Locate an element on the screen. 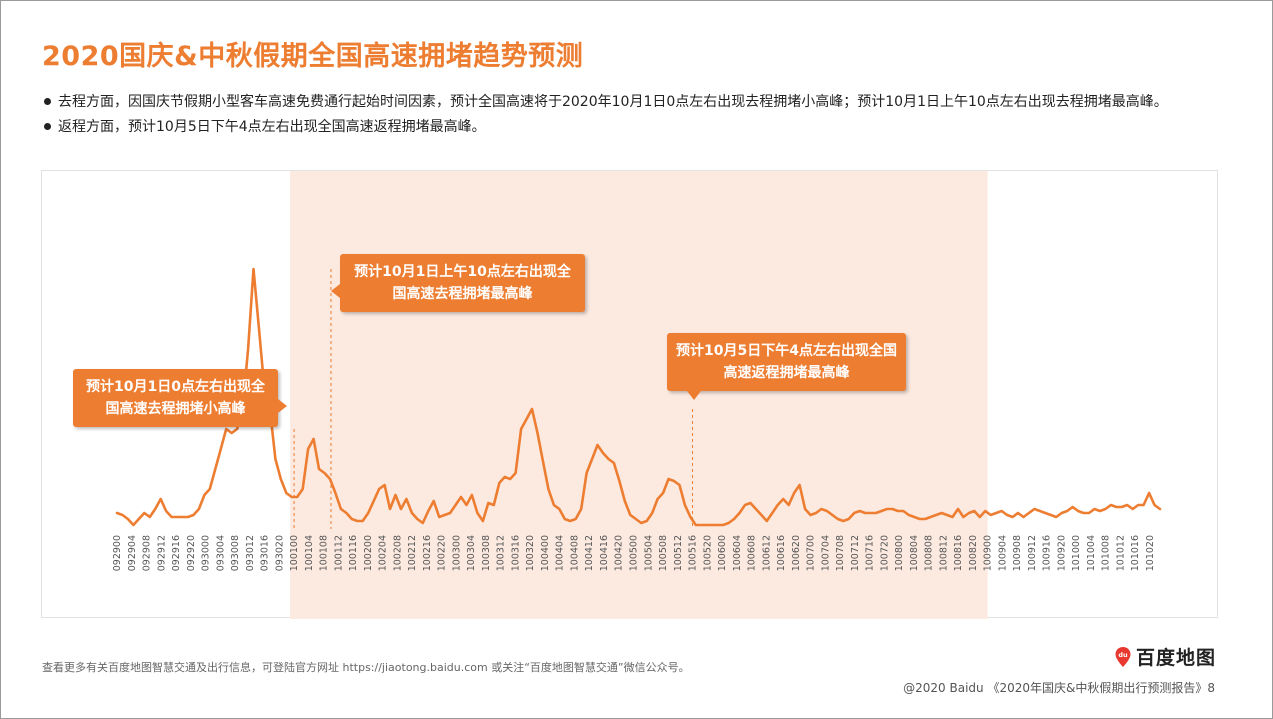 The width and height of the screenshot is (1273, 719). baidu-map-logo: du 百度地图 is located at coordinates (1165, 656).